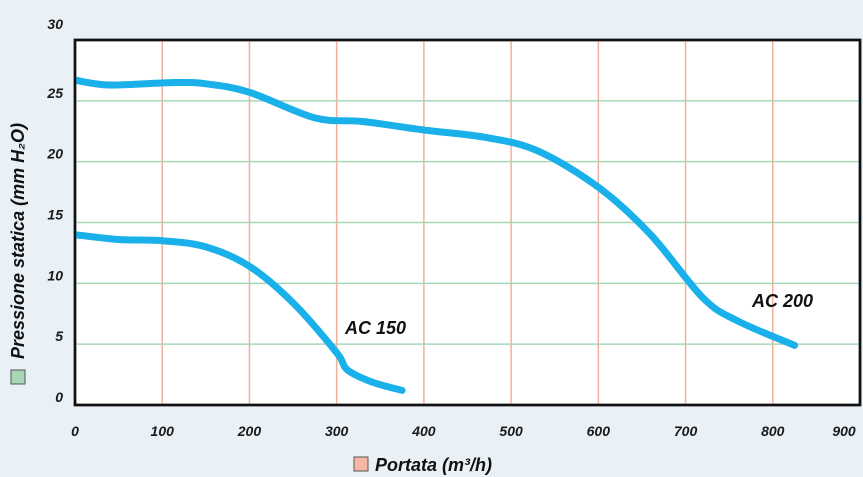 The image size is (863, 477). What do you see at coordinates (511, 431) in the screenshot?
I see `x-tick-label: 500` at bounding box center [511, 431].